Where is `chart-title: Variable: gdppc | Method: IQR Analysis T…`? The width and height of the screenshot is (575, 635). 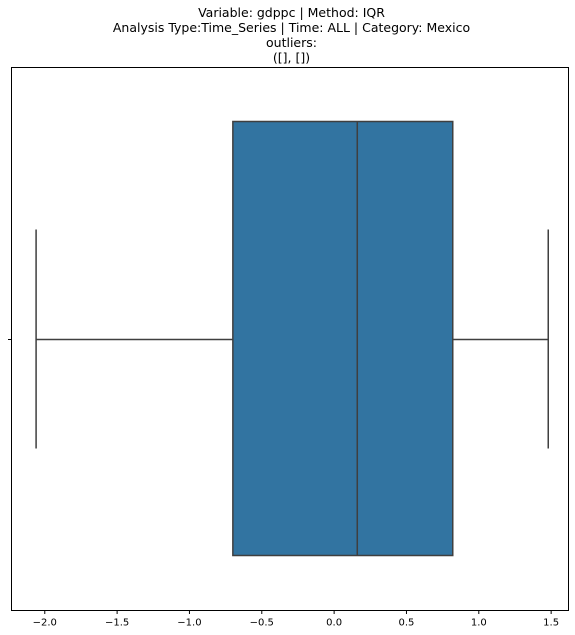
chart-title: Variable: gdppc | Method: IQR Analysis T… is located at coordinates (287, 35).